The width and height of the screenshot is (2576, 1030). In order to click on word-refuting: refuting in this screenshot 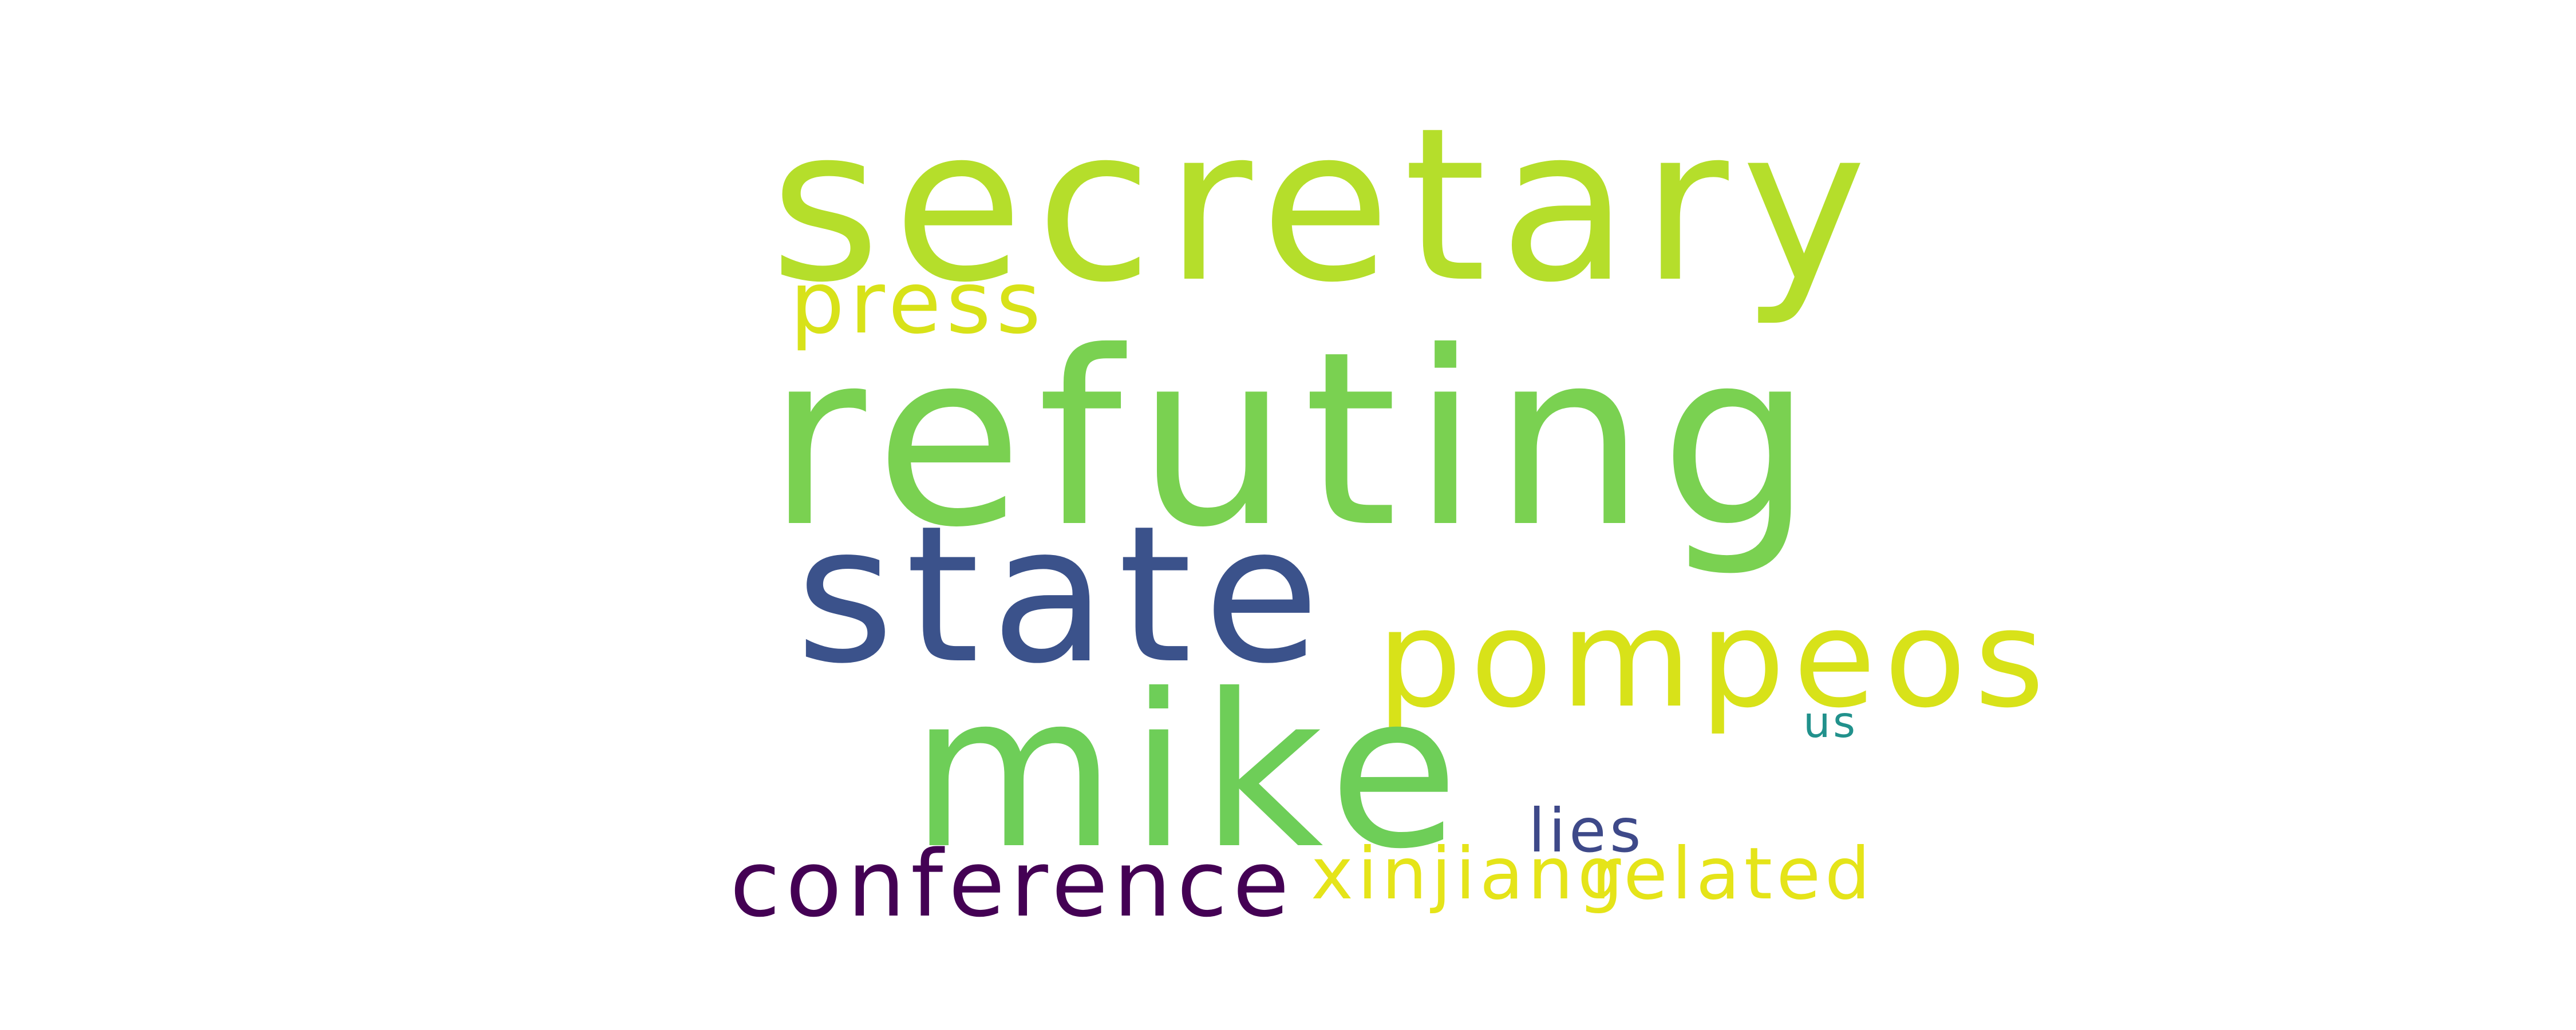, I will do `click(1297, 440)`.